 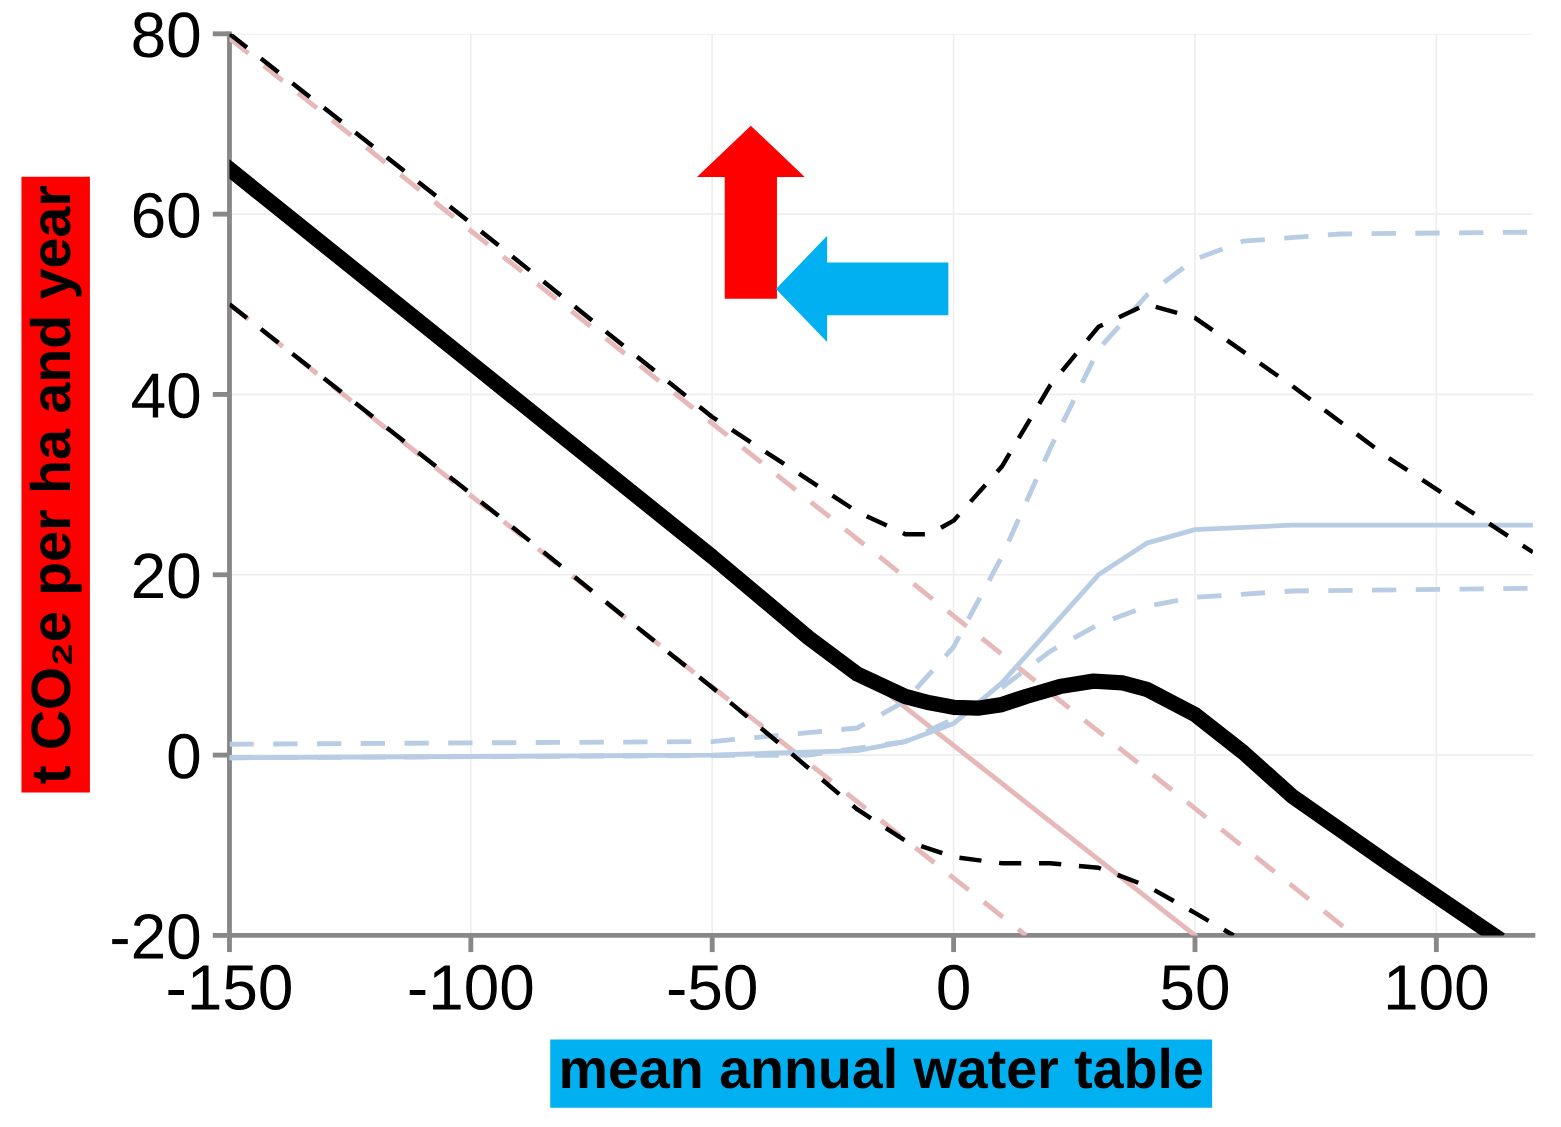 I want to click on y-axis-title: t CO₂e per ha and year, so click(x=55, y=484).